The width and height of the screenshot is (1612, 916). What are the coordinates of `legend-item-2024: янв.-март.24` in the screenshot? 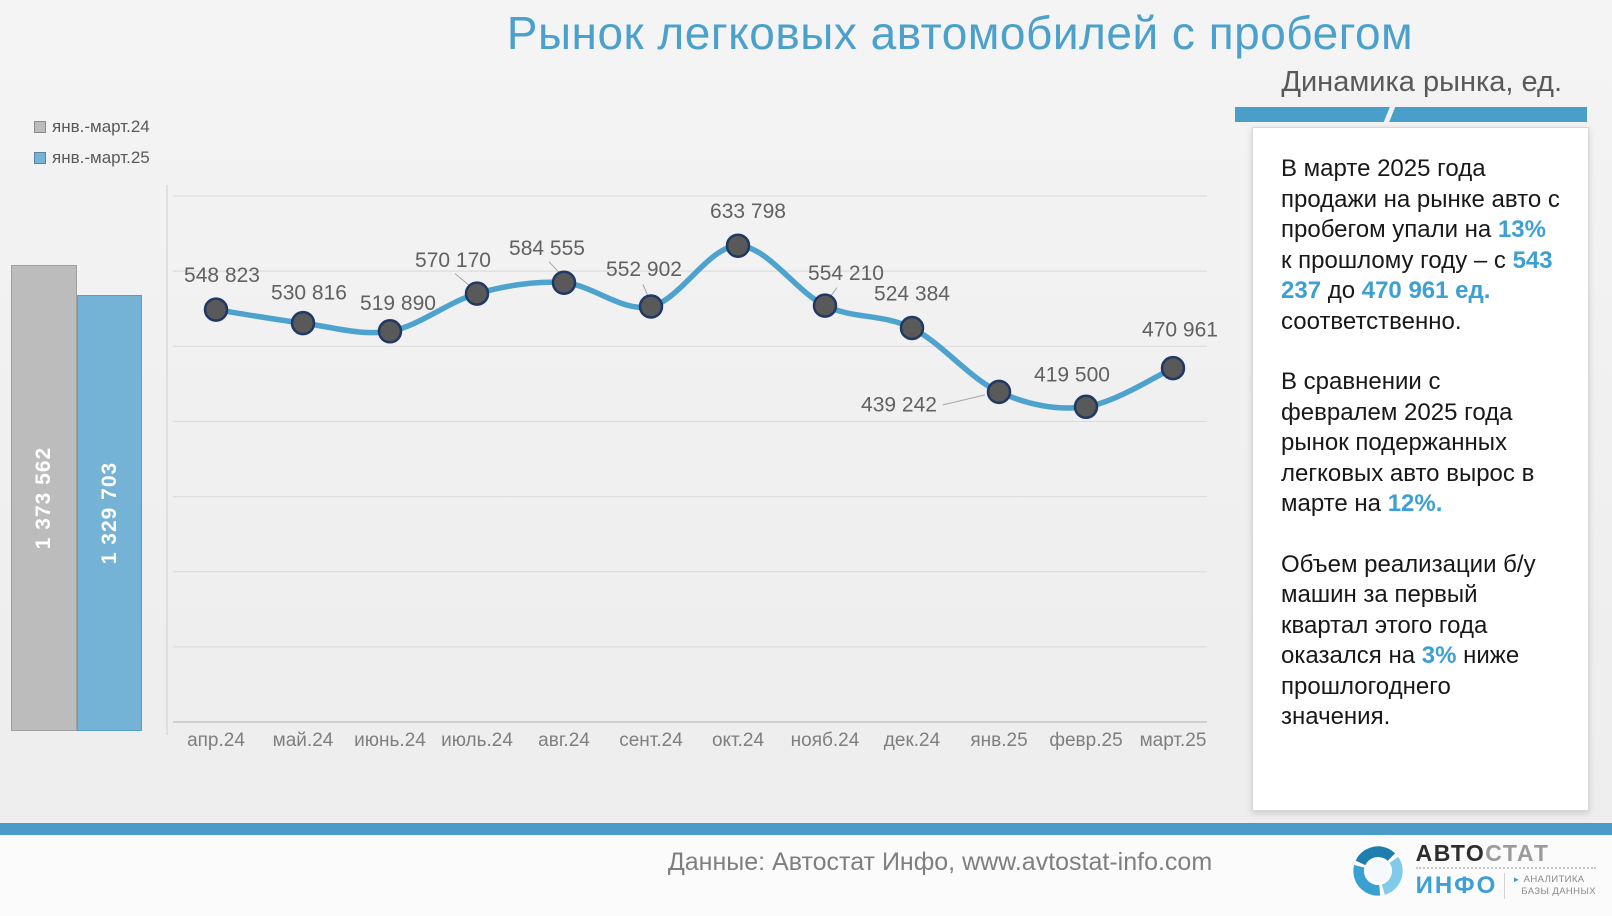 It's located at (92, 127).